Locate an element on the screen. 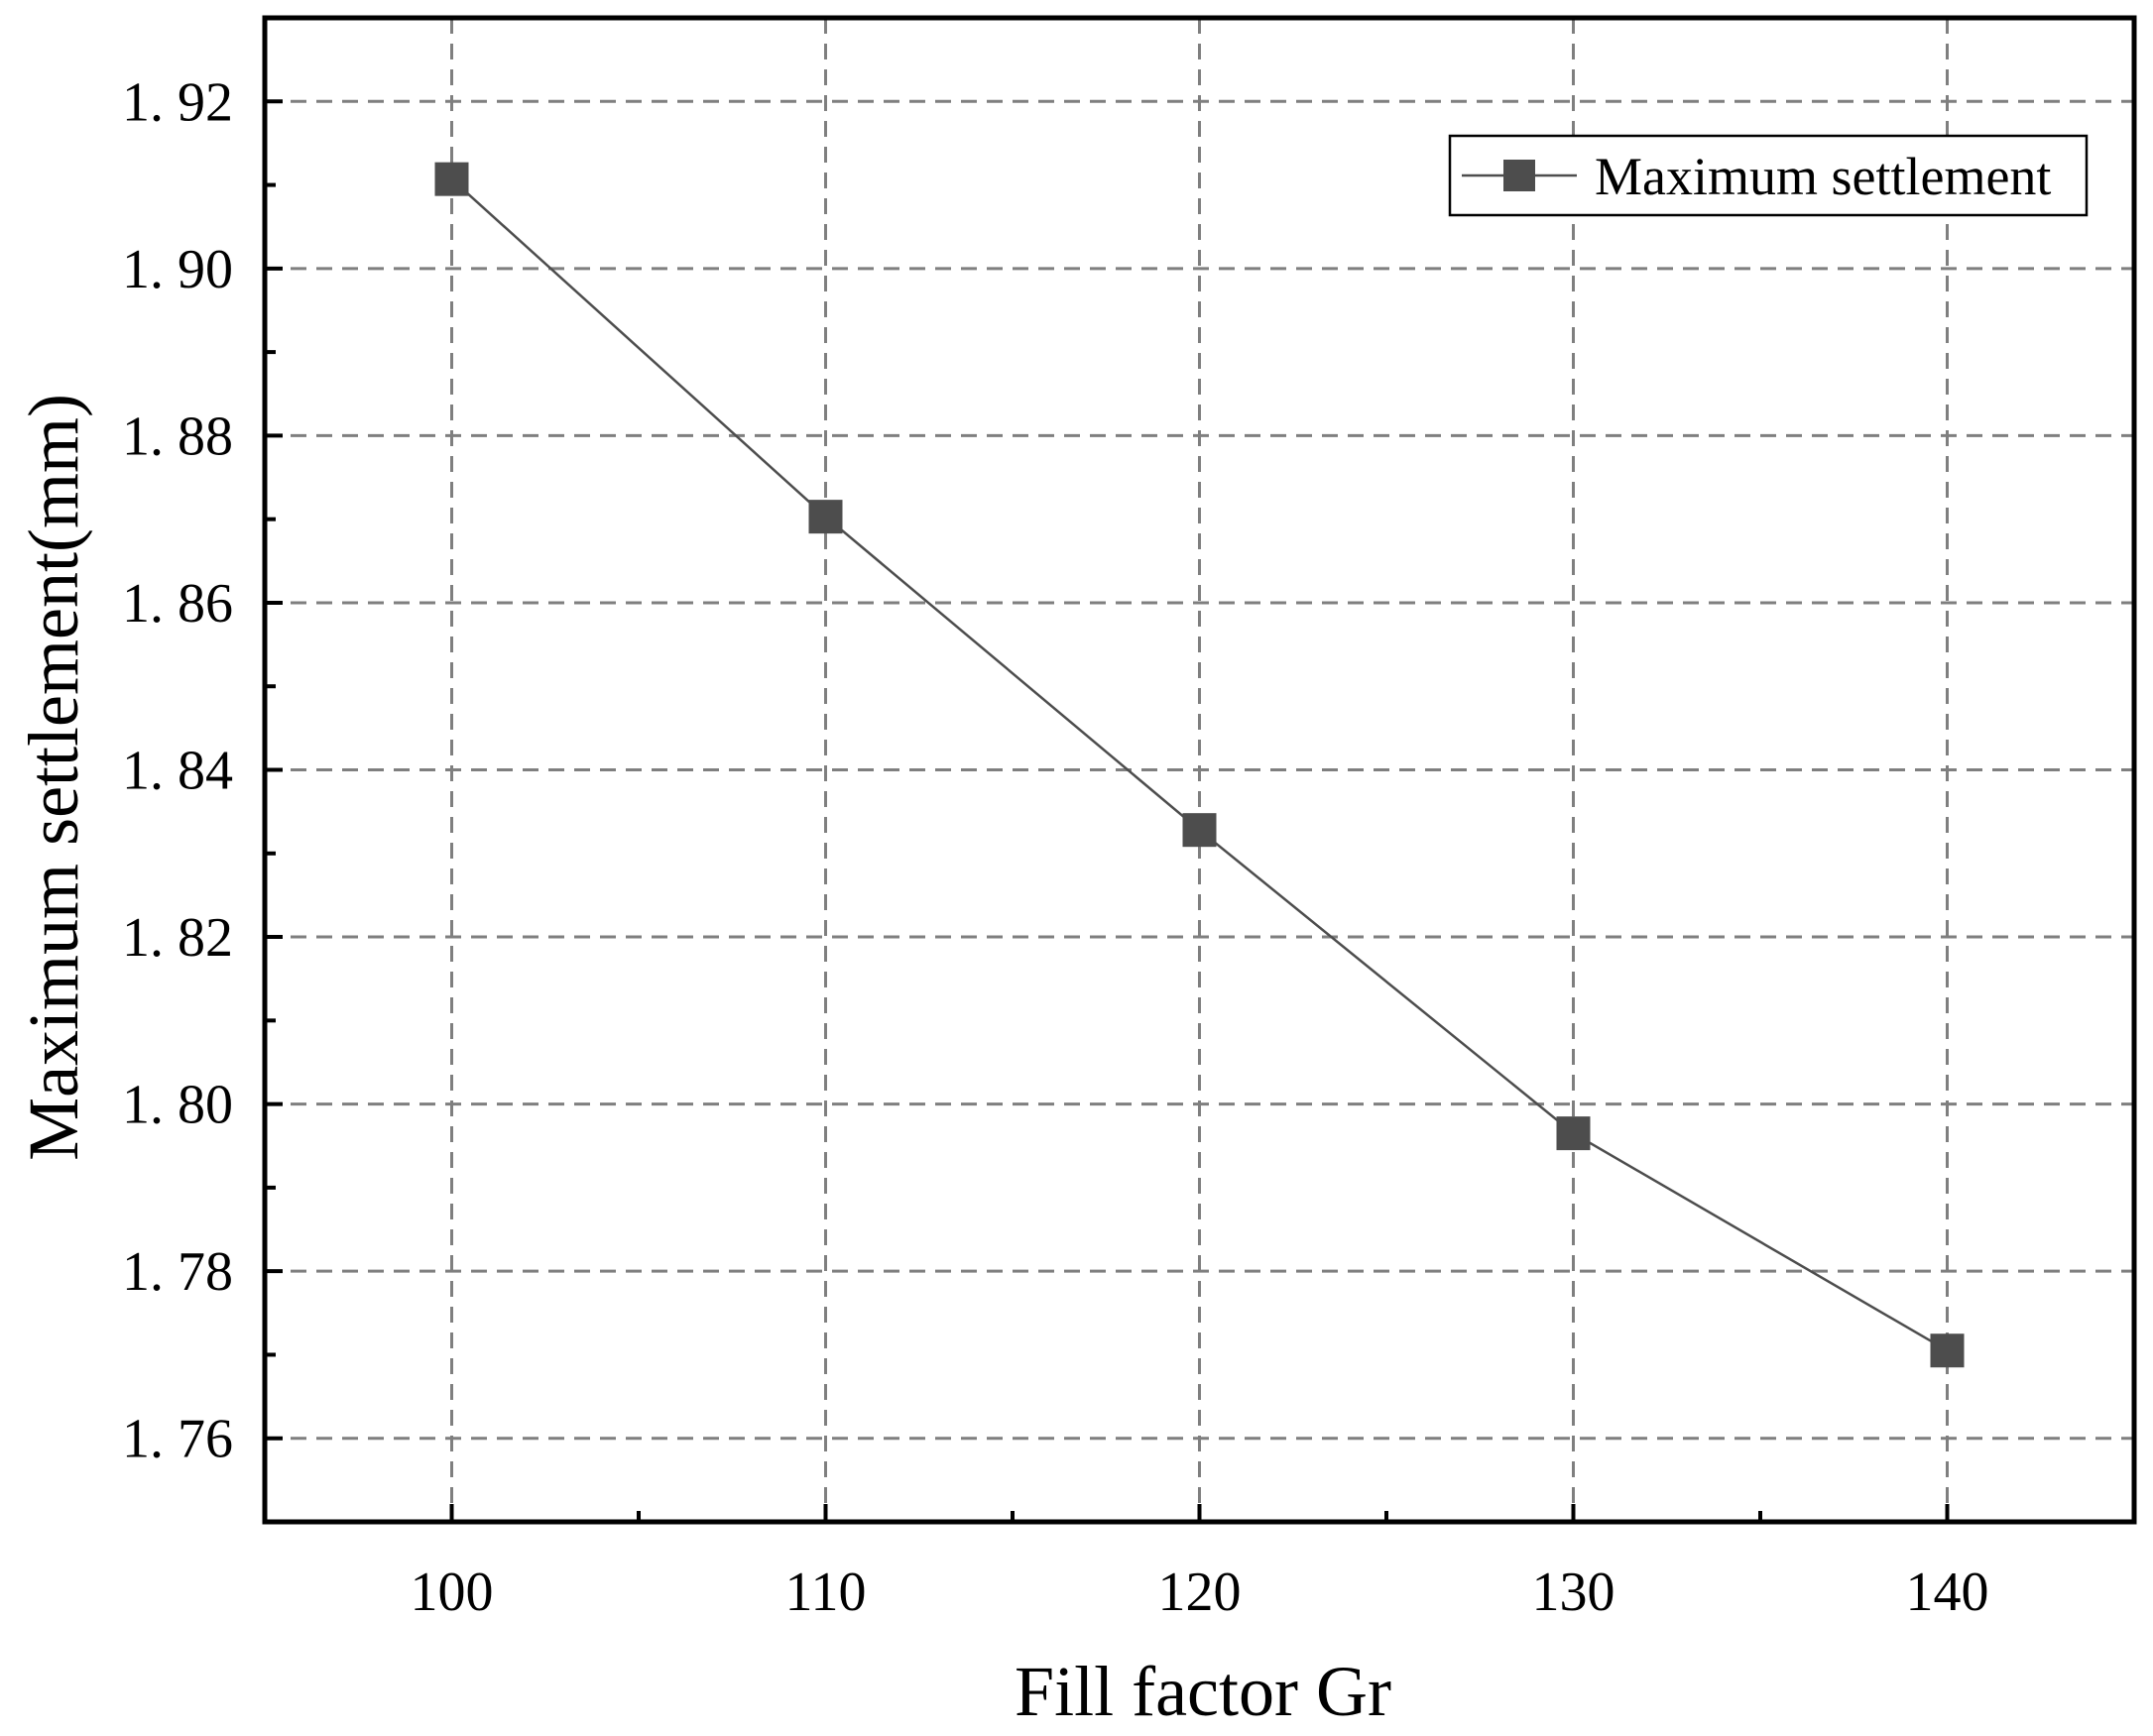  y-axis-title: Maximum settlement(mm) is located at coordinates (53, 777).